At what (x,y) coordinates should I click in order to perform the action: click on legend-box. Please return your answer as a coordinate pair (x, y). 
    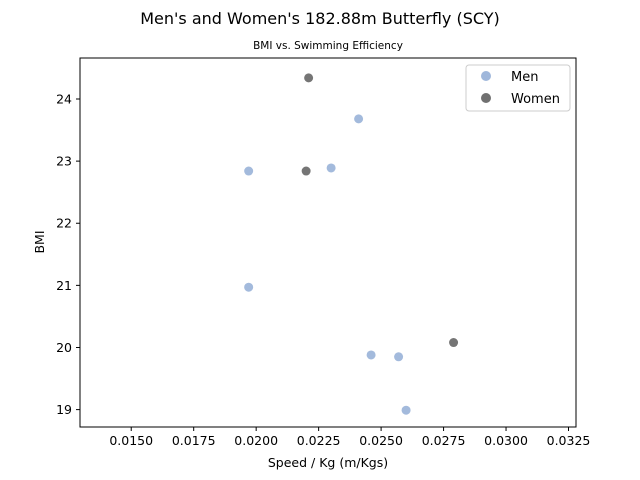
    Looking at the image, I should click on (518, 88).